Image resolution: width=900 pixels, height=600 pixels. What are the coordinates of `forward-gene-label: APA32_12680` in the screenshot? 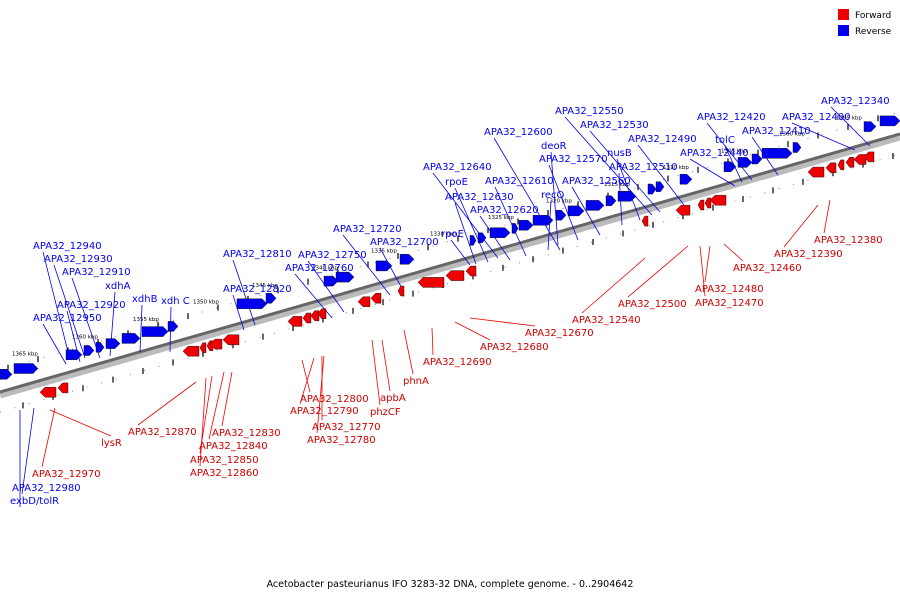 It's located at (514, 347).